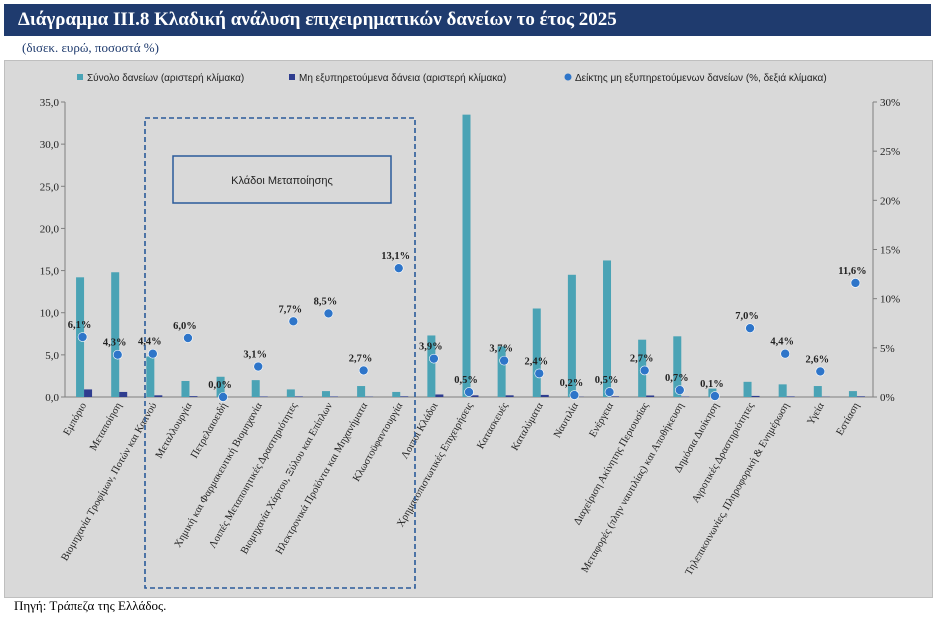 The width and height of the screenshot is (935, 627). Describe the element at coordinates (282, 179) in the screenshot. I see `manufacturing-callout-box` at that location.